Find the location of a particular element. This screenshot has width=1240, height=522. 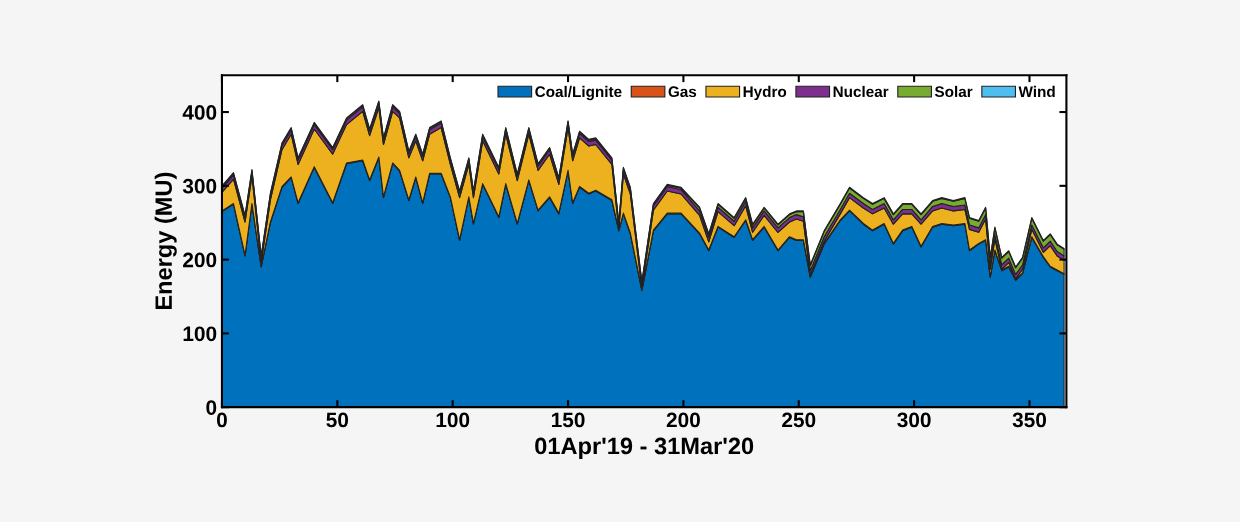

legend-label: Hydro is located at coordinates (765, 93).